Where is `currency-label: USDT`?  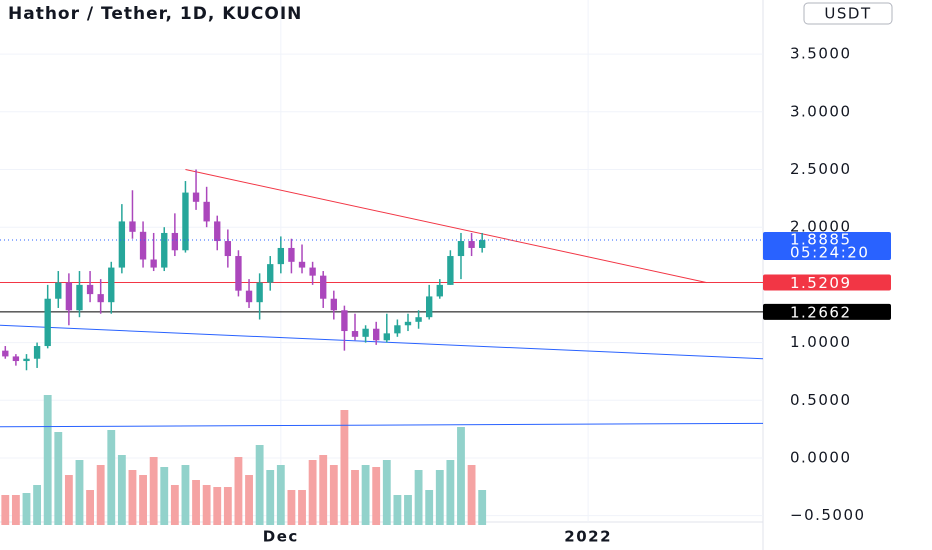 currency-label: USDT is located at coordinates (847, 14).